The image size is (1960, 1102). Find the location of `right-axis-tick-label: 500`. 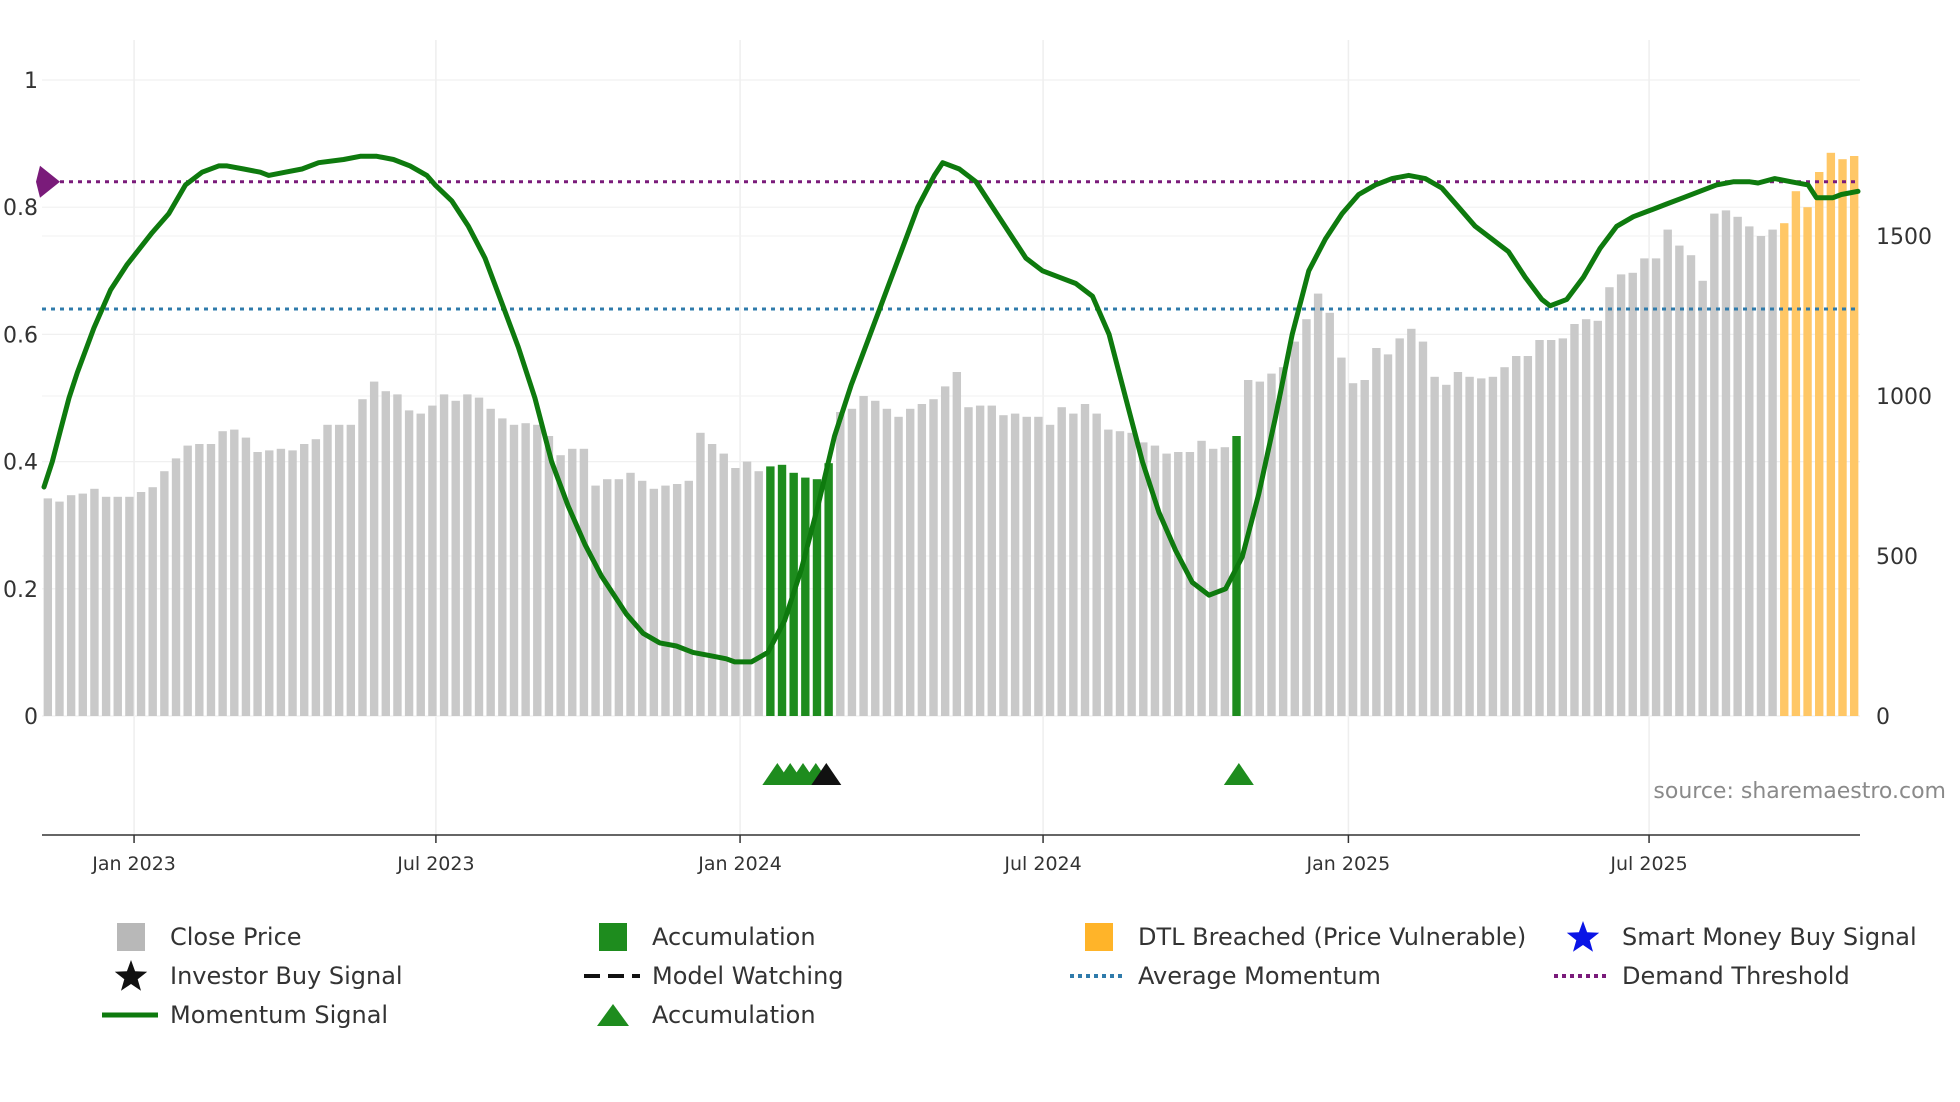

right-axis-tick-label: 500 is located at coordinates (1897, 557).